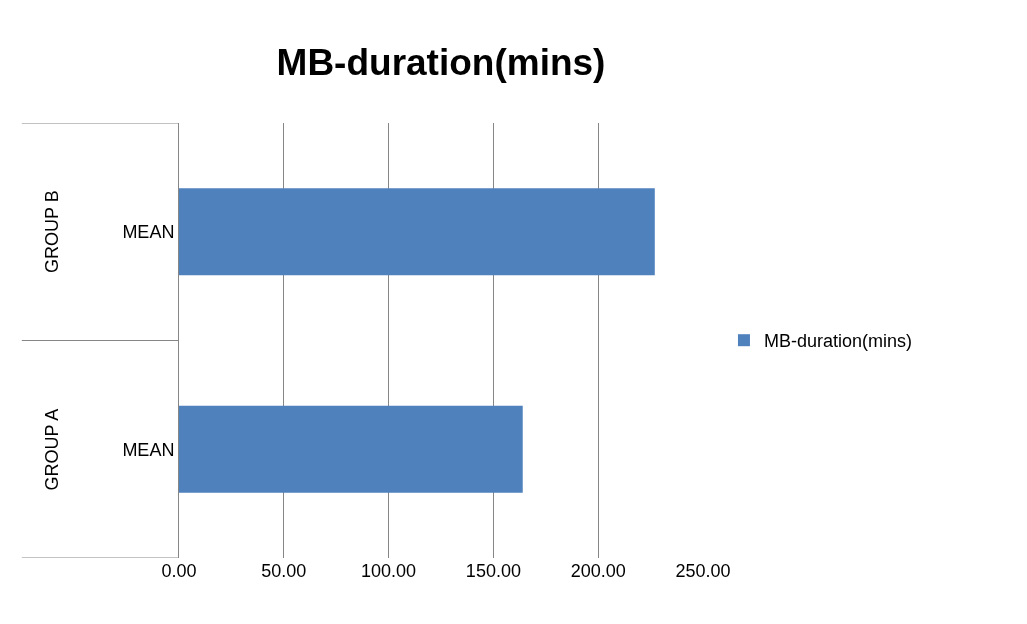  What do you see at coordinates (838, 341) in the screenshot?
I see `legend-label: MB-duration(mins)` at bounding box center [838, 341].